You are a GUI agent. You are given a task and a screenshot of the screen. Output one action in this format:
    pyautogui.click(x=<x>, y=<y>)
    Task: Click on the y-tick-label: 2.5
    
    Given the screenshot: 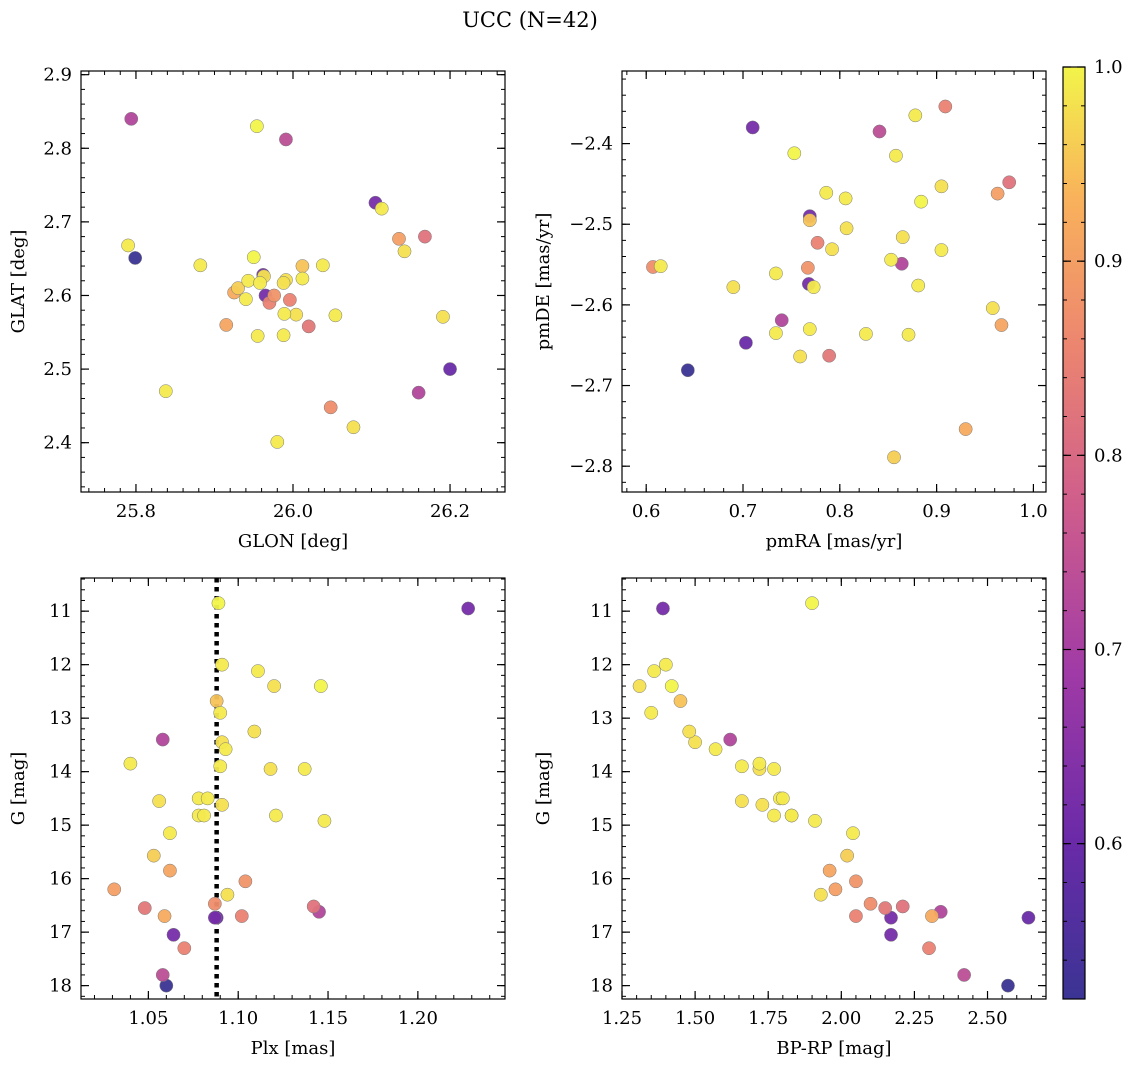 What is the action you would take?
    pyautogui.click(x=57, y=369)
    